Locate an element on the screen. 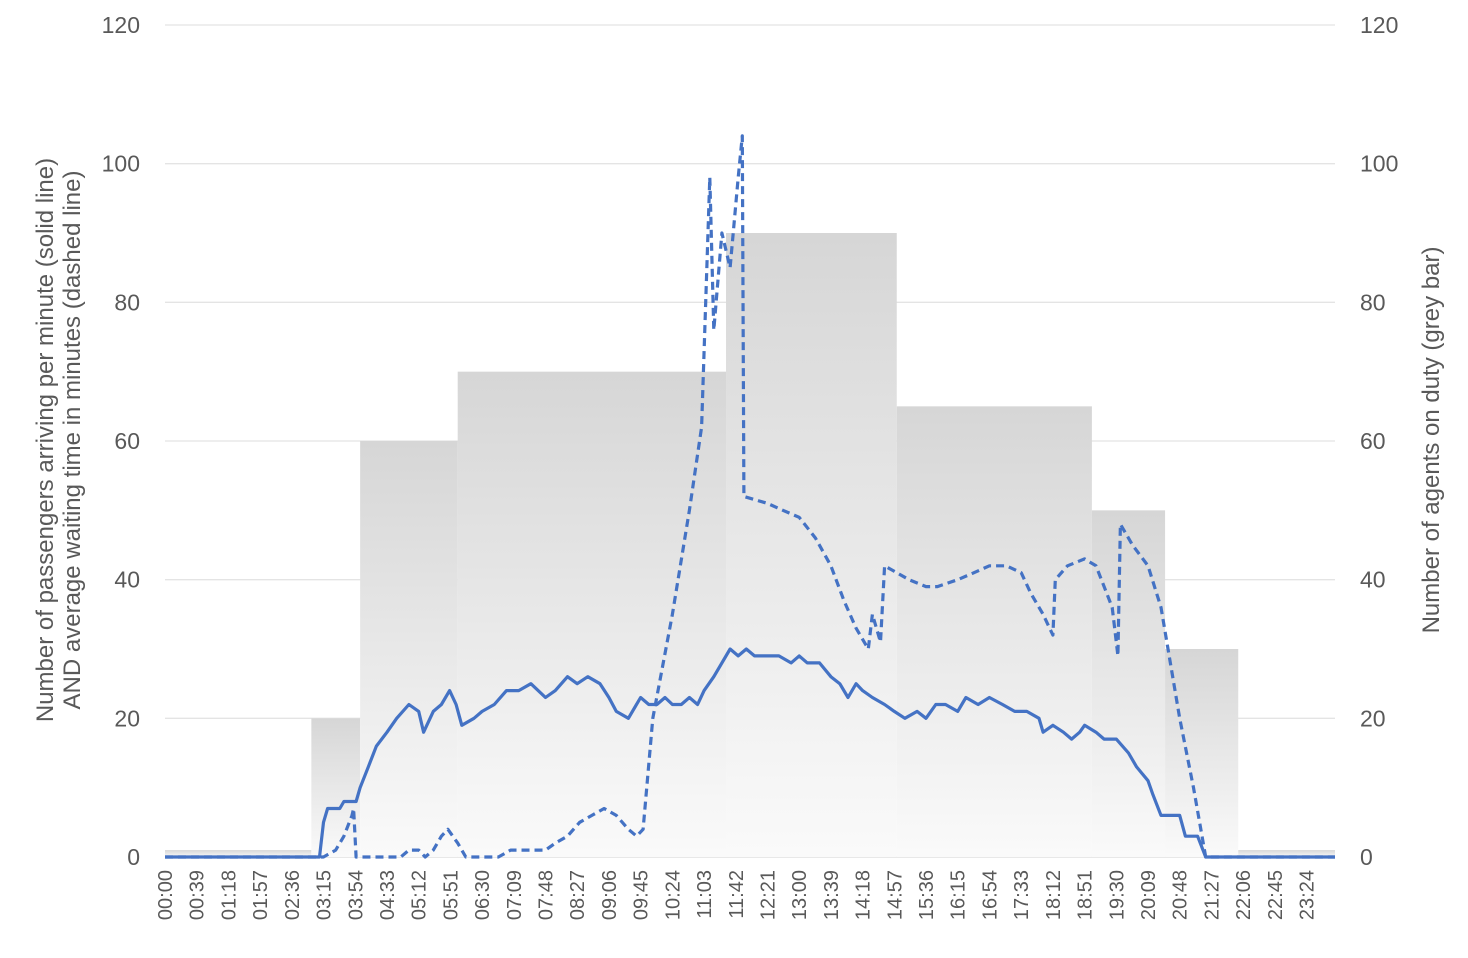  x-tick-label: 00:00 is located at coordinates (166, 895).